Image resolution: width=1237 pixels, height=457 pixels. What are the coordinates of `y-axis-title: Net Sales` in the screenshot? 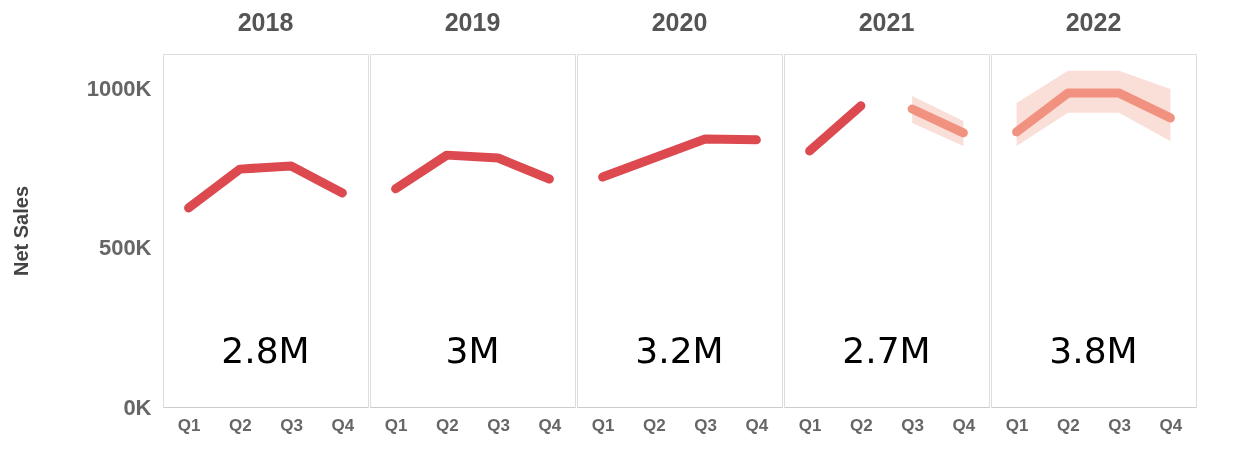 It's located at (20, 231).